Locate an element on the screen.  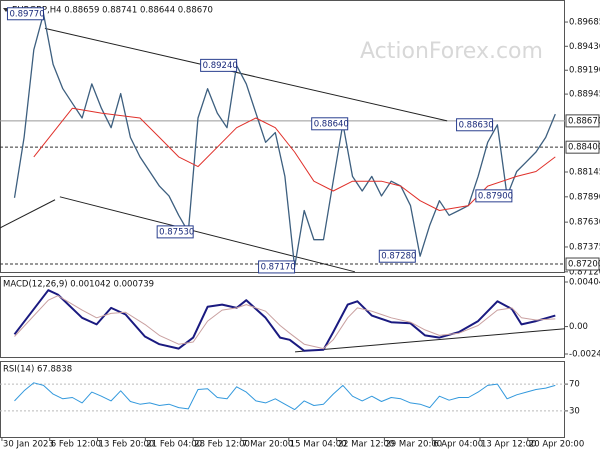
x-tick-label: 30 Jan 2023 is located at coordinates (28, 445).